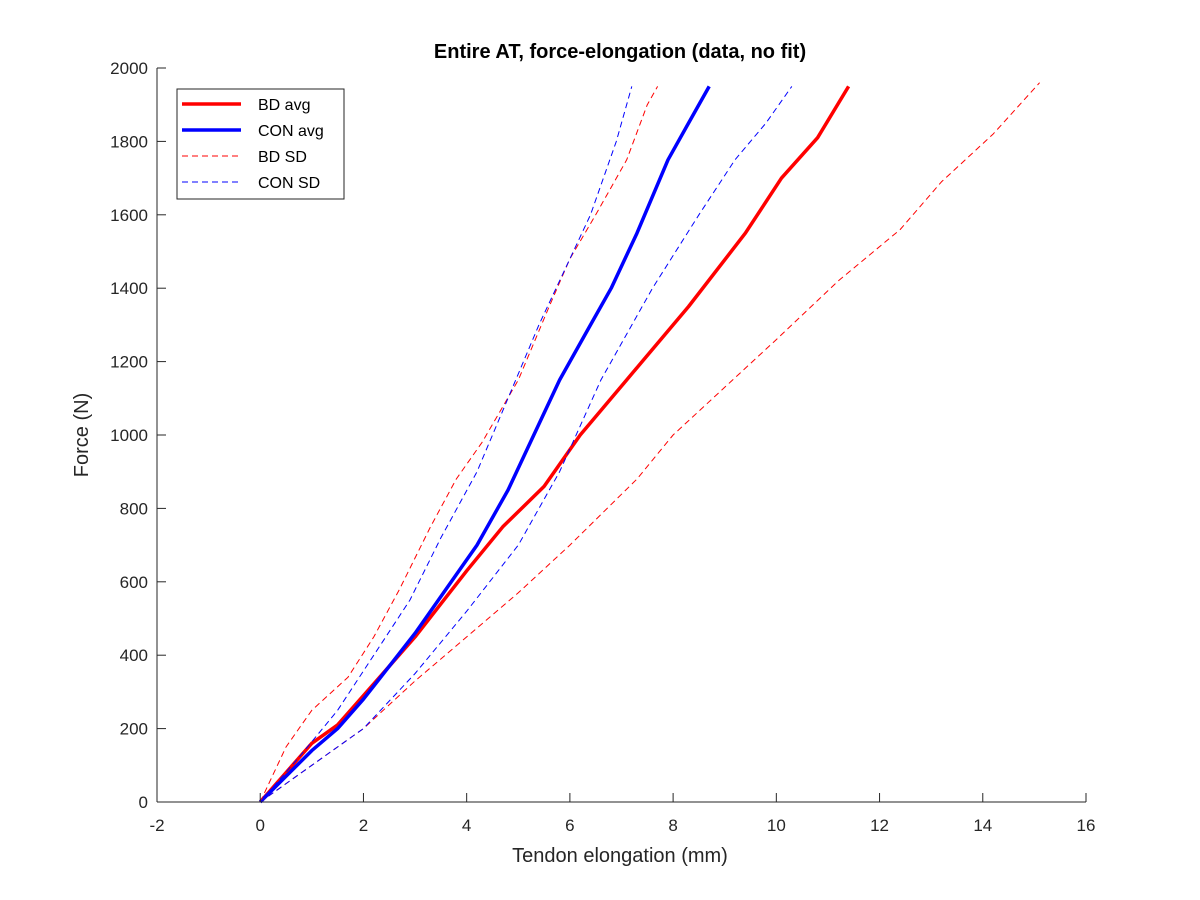 The image size is (1200, 900). Describe the element at coordinates (156, 825) in the screenshot. I see `x-tick-label: -2` at that location.